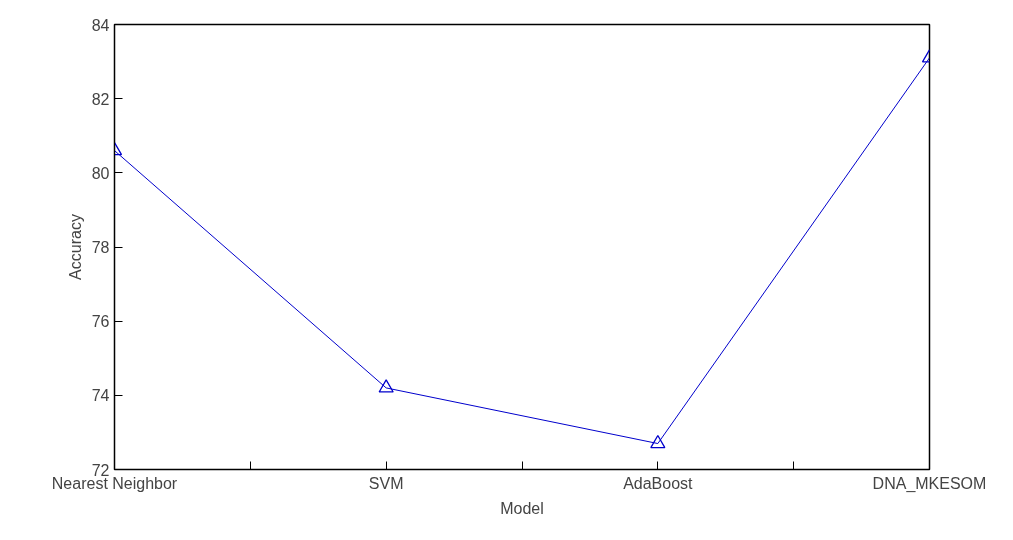 The height and width of the screenshot is (540, 1013). Describe the element at coordinates (75, 247) in the screenshot. I see `y-axis-title: Accuracy` at that location.